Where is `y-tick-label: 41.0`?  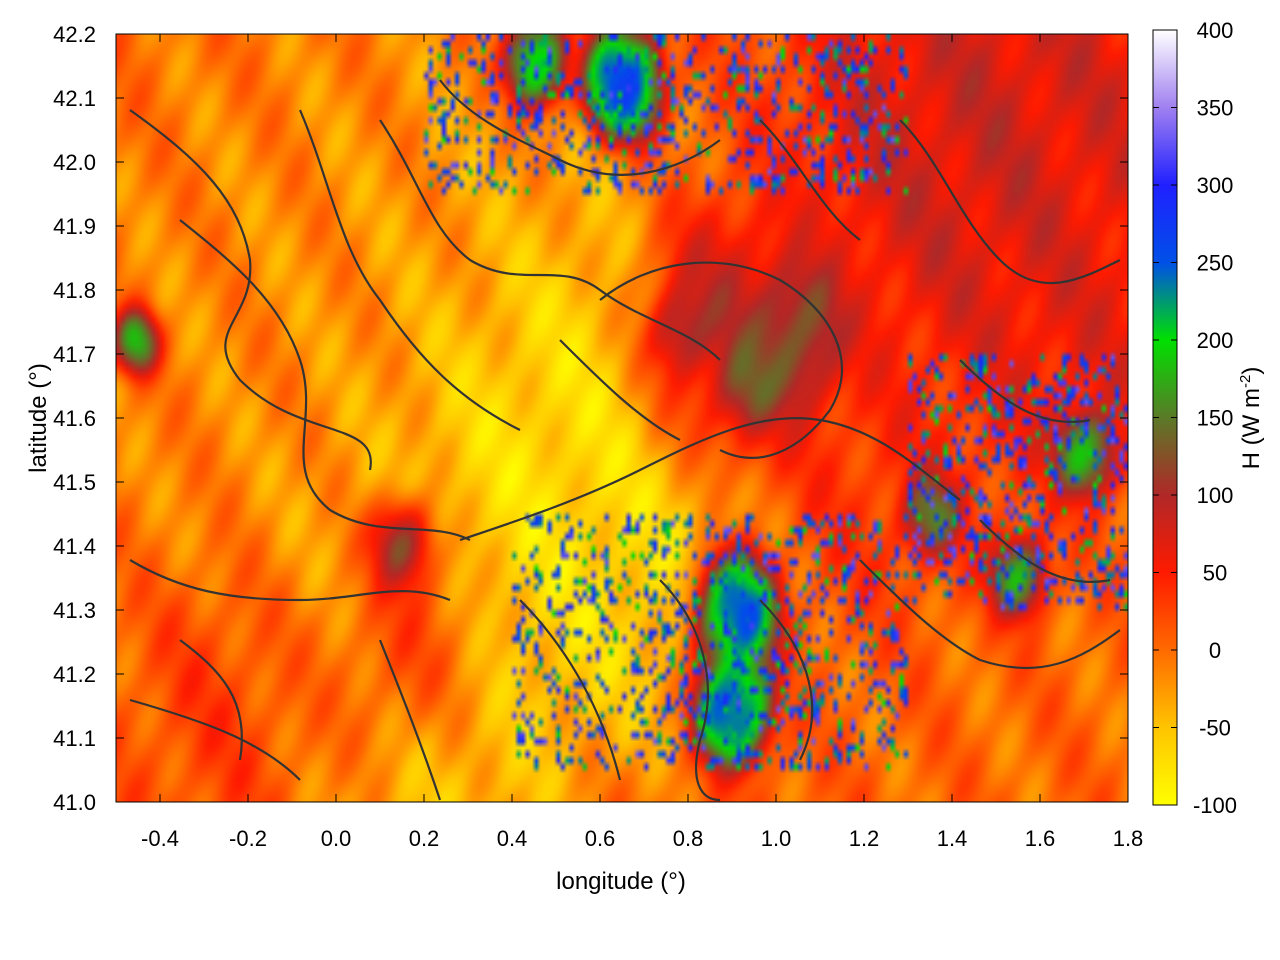 y-tick-label: 41.0 is located at coordinates (74, 802).